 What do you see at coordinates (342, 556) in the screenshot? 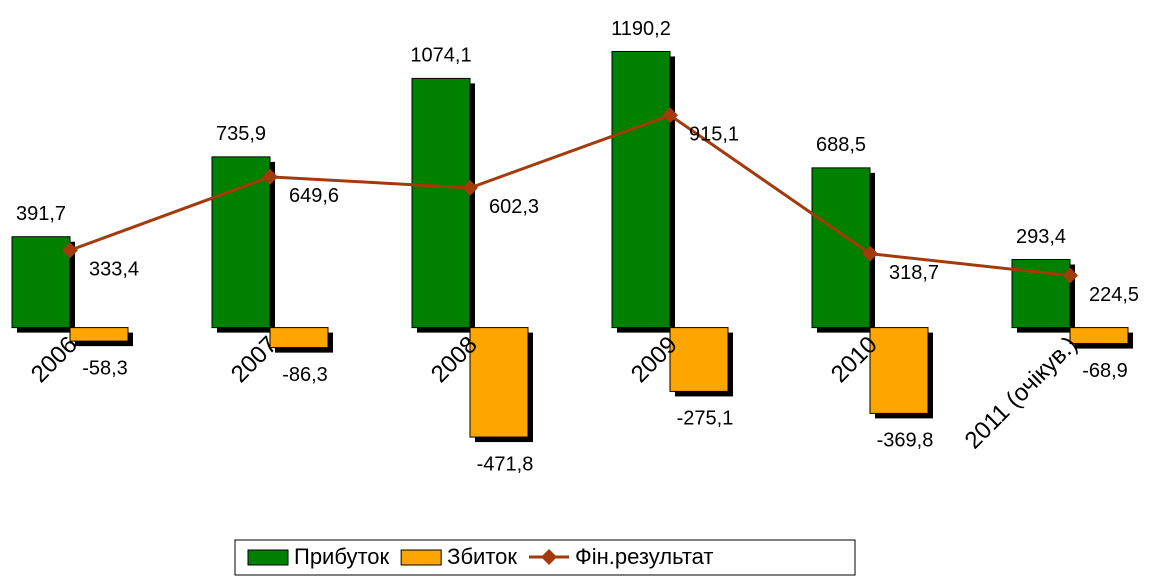
I see `legend-label: Прибуток` at bounding box center [342, 556].